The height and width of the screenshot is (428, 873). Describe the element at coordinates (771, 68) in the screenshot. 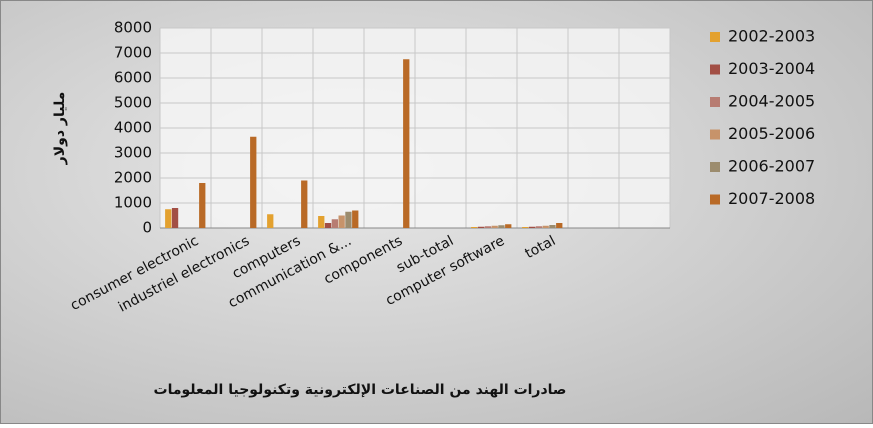

I see `legend-label: 2003-2004` at that location.